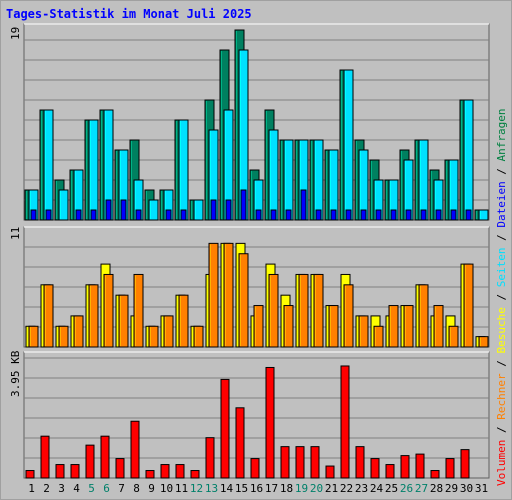 The width and height of the screenshot is (512, 500). What do you see at coordinates (393, 215) in the screenshot?
I see `bar-dateien-day-25-body` at bounding box center [393, 215].